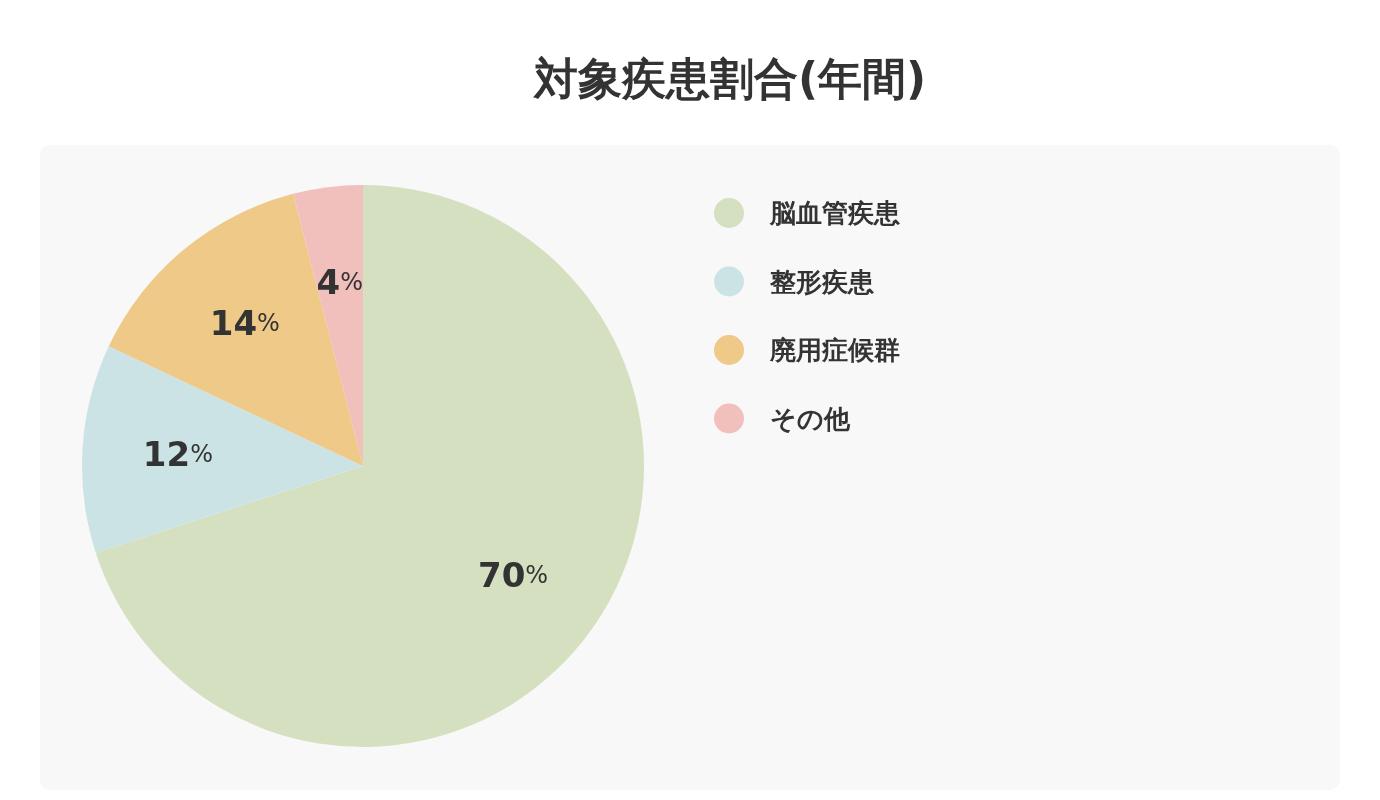 Image resolution: width=1380 pixels, height=800 pixels. Describe the element at coordinates (513, 575) in the screenshot. I see `data-label: 70%` at that location.